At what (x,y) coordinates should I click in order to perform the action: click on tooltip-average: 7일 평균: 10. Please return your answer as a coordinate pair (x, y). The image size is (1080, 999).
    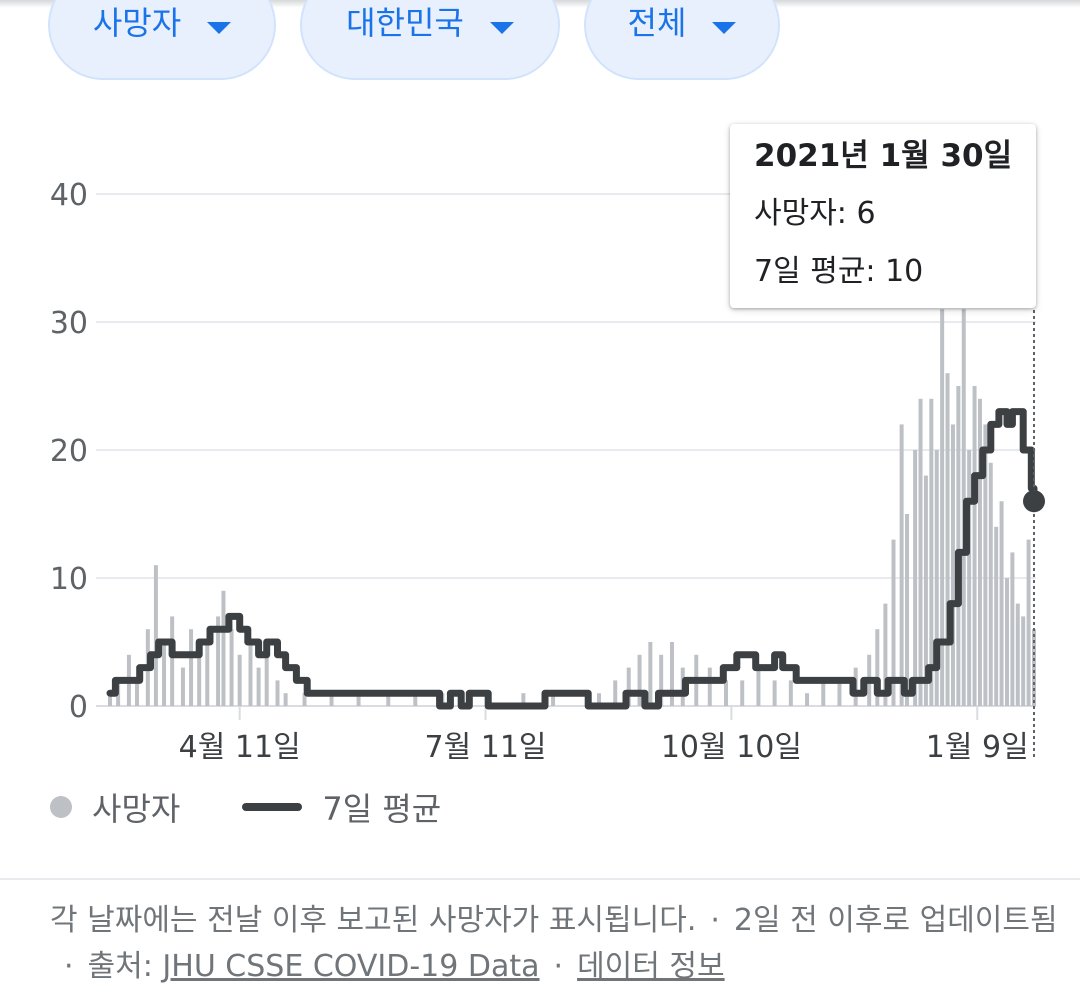
    Looking at the image, I should click on (839, 271).